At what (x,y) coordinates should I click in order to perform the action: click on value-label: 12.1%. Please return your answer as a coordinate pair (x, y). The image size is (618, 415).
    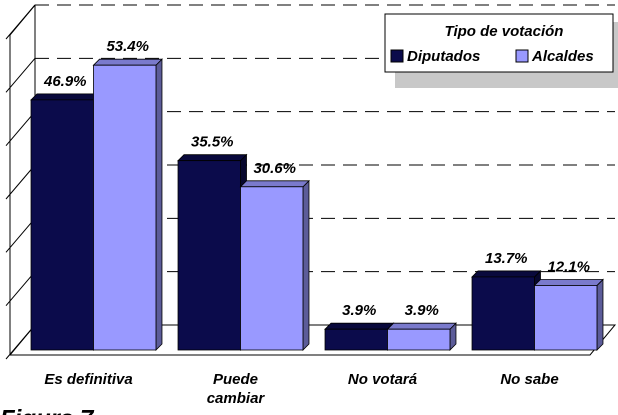
    Looking at the image, I should click on (568, 266).